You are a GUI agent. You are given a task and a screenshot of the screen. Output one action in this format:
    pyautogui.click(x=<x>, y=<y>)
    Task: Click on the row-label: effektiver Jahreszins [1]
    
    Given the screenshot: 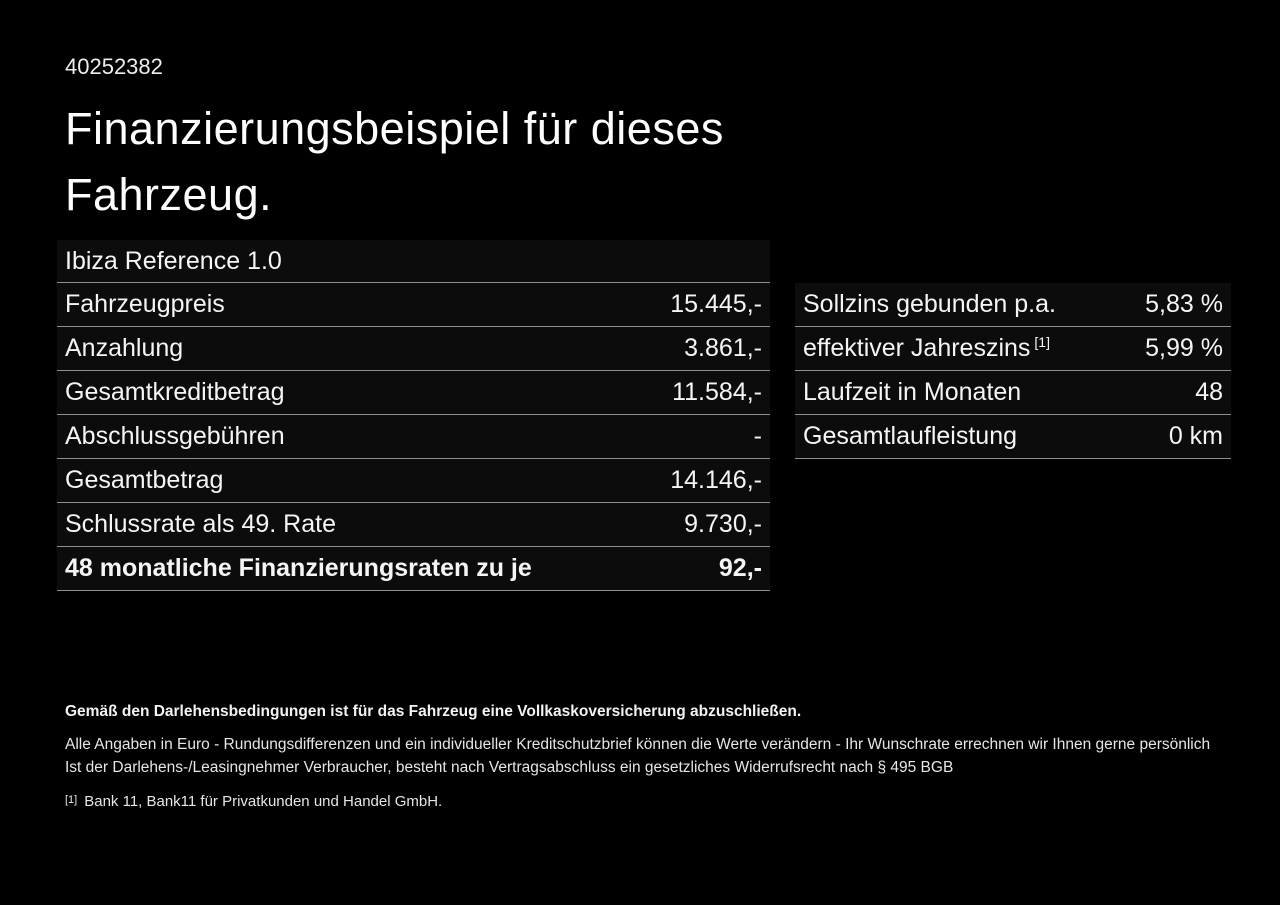 What is the action you would take?
    pyautogui.click(x=926, y=348)
    